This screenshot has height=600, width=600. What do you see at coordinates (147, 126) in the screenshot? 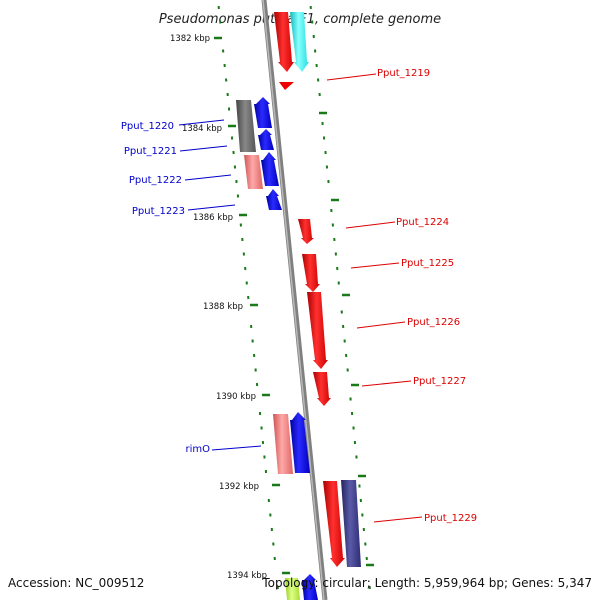
I see `label-pput-1220: Pput_1220` at bounding box center [147, 126].